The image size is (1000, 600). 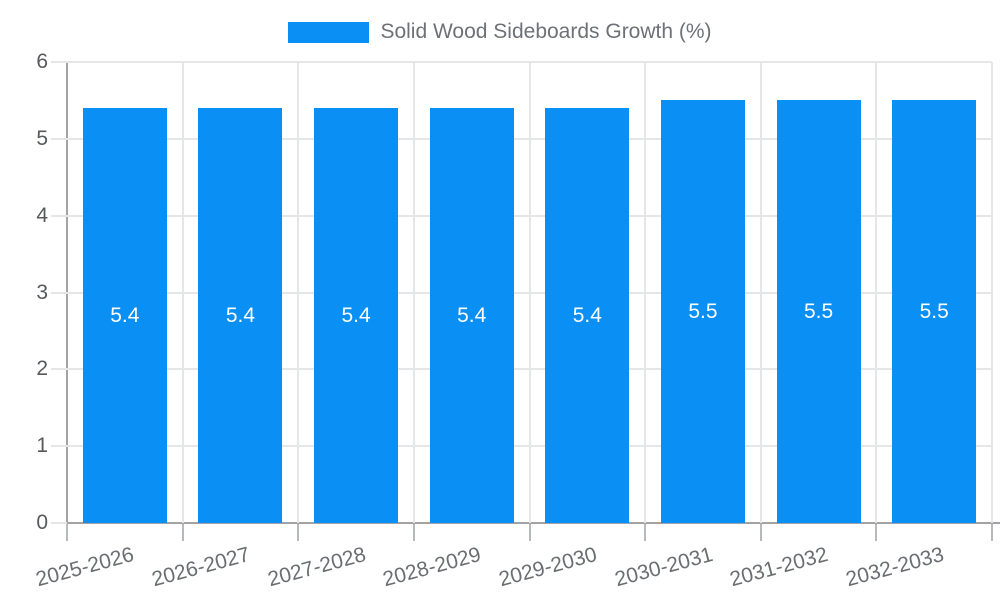 What do you see at coordinates (329, 32) in the screenshot?
I see `legend-swatch` at bounding box center [329, 32].